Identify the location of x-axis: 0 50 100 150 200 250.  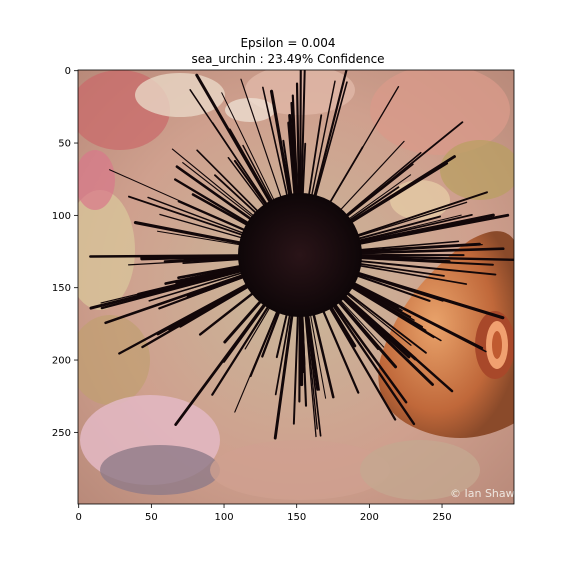
(264, 513).